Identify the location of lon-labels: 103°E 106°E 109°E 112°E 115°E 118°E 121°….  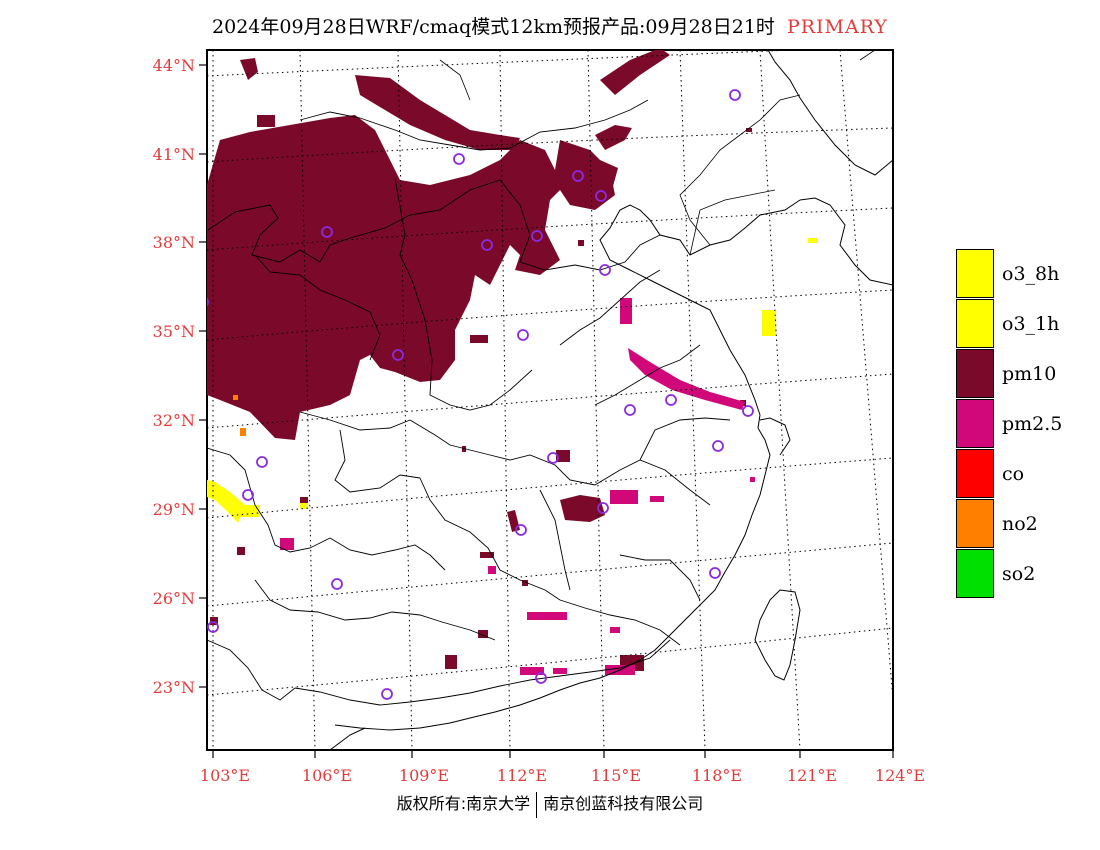
(562, 775).